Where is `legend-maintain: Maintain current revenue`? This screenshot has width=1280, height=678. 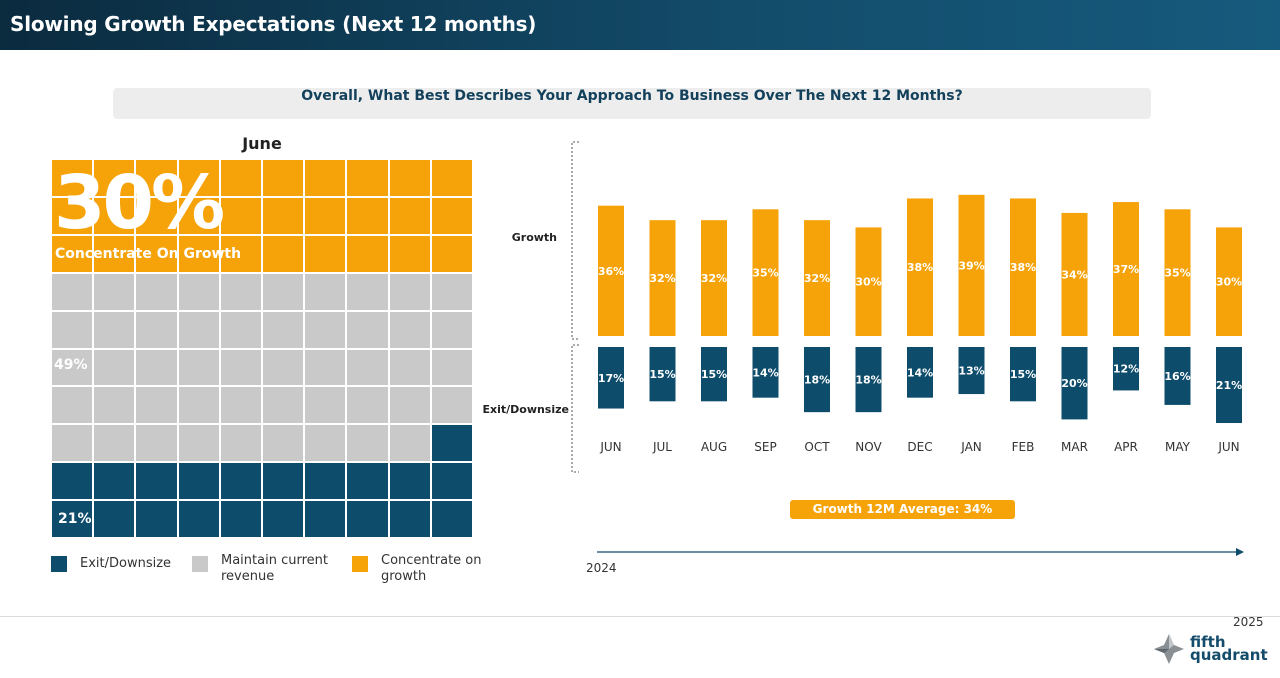 legend-maintain: Maintain current revenue is located at coordinates (261, 569).